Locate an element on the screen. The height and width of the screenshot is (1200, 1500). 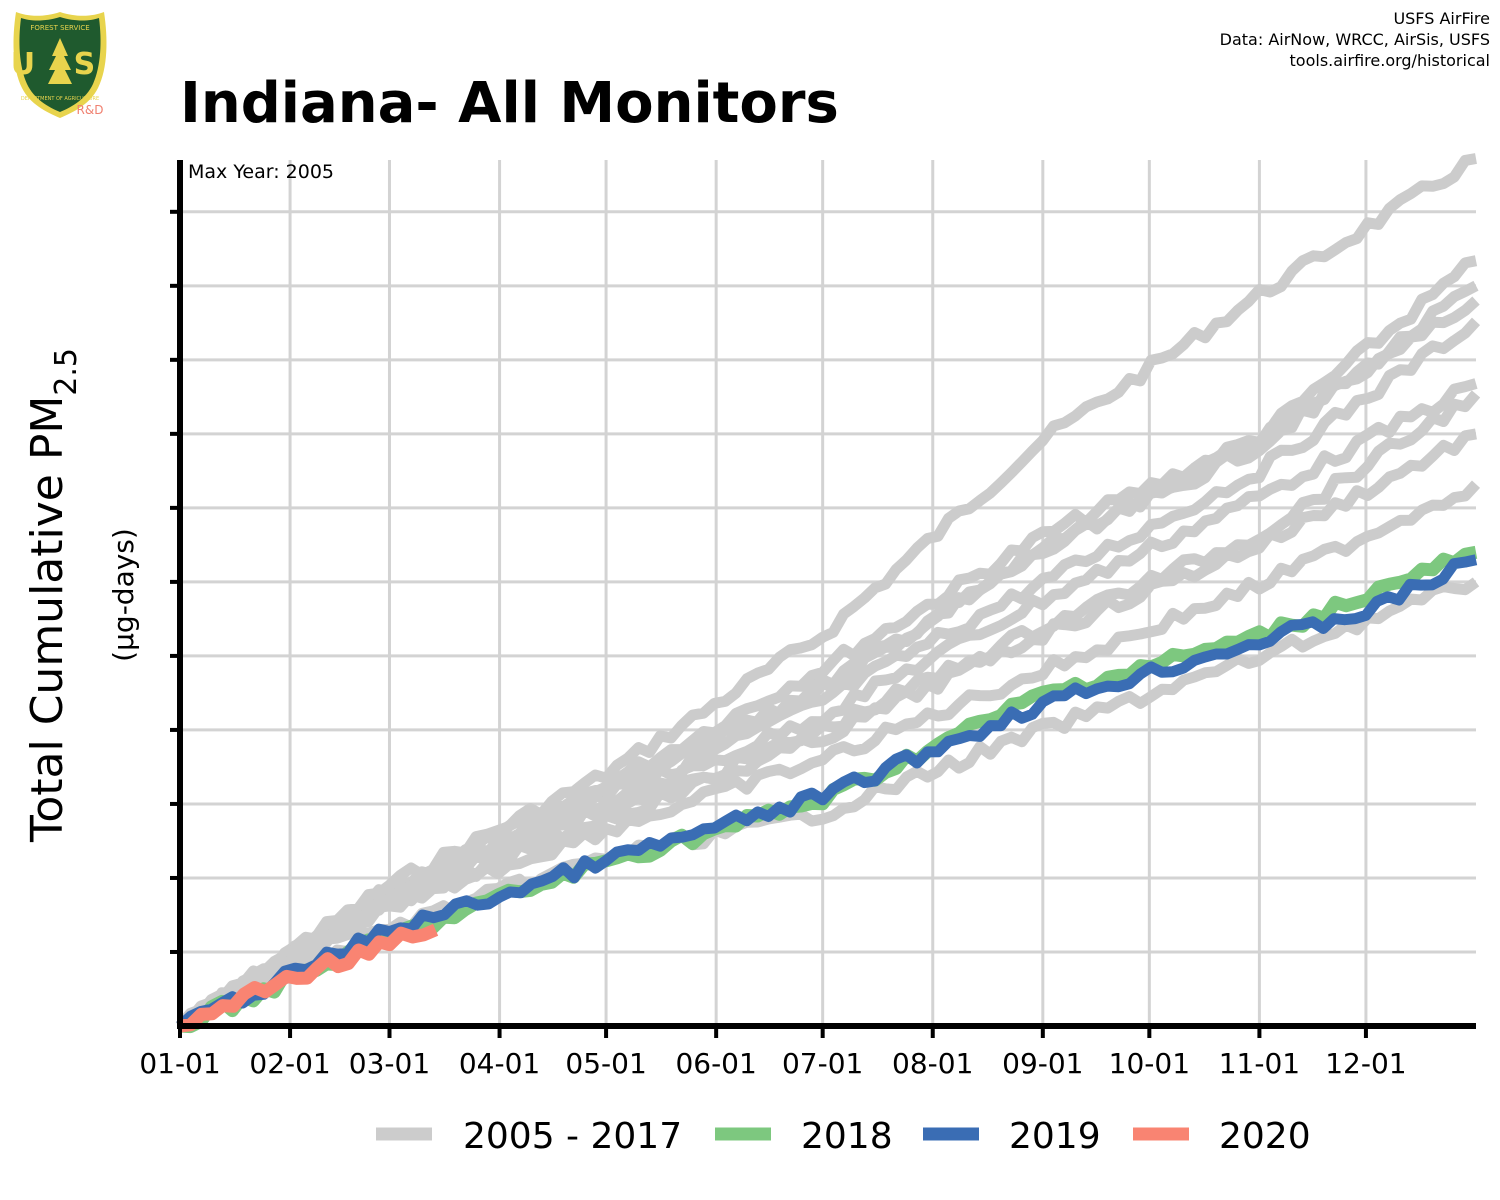
tree-icon is located at coordinates (60, 61).